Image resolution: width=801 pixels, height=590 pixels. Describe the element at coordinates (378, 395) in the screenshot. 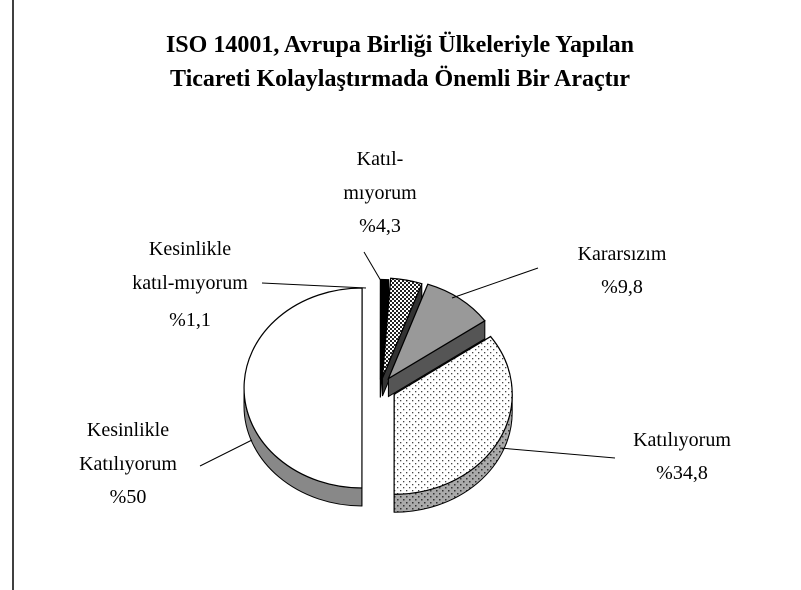

I see `pie` at that location.